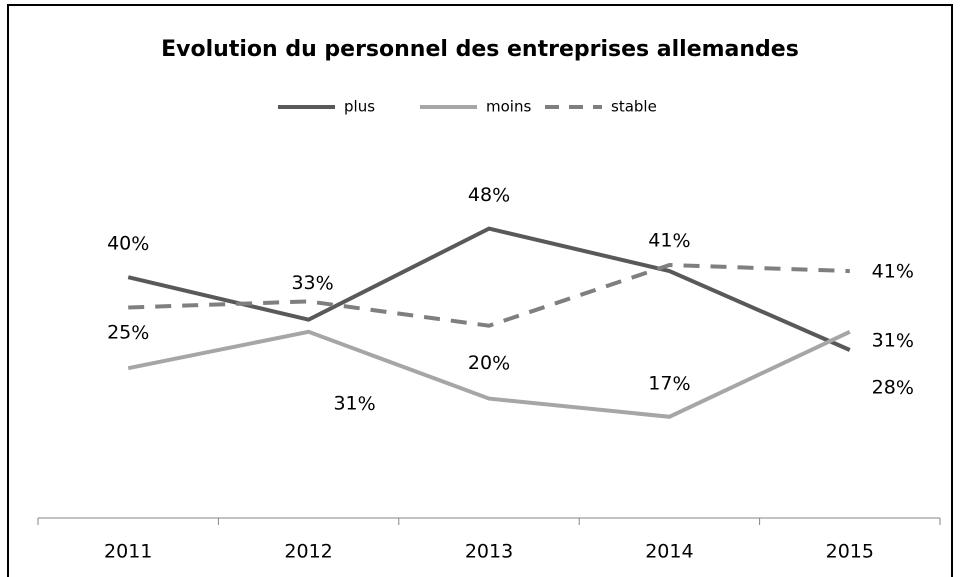  What do you see at coordinates (359, 107) in the screenshot?
I see `legend-label: plus` at bounding box center [359, 107].